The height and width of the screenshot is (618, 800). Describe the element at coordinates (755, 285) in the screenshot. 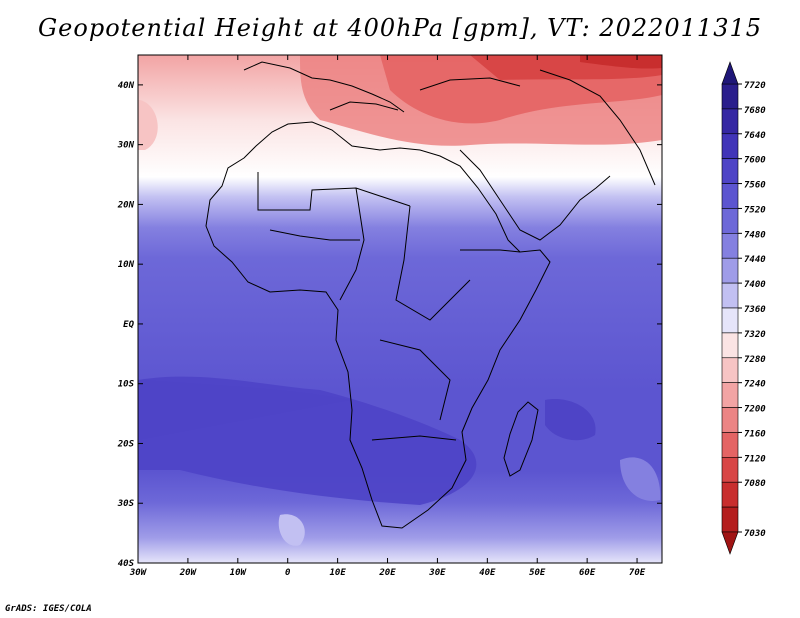

I see `colorbar-label: 7400` at that location.